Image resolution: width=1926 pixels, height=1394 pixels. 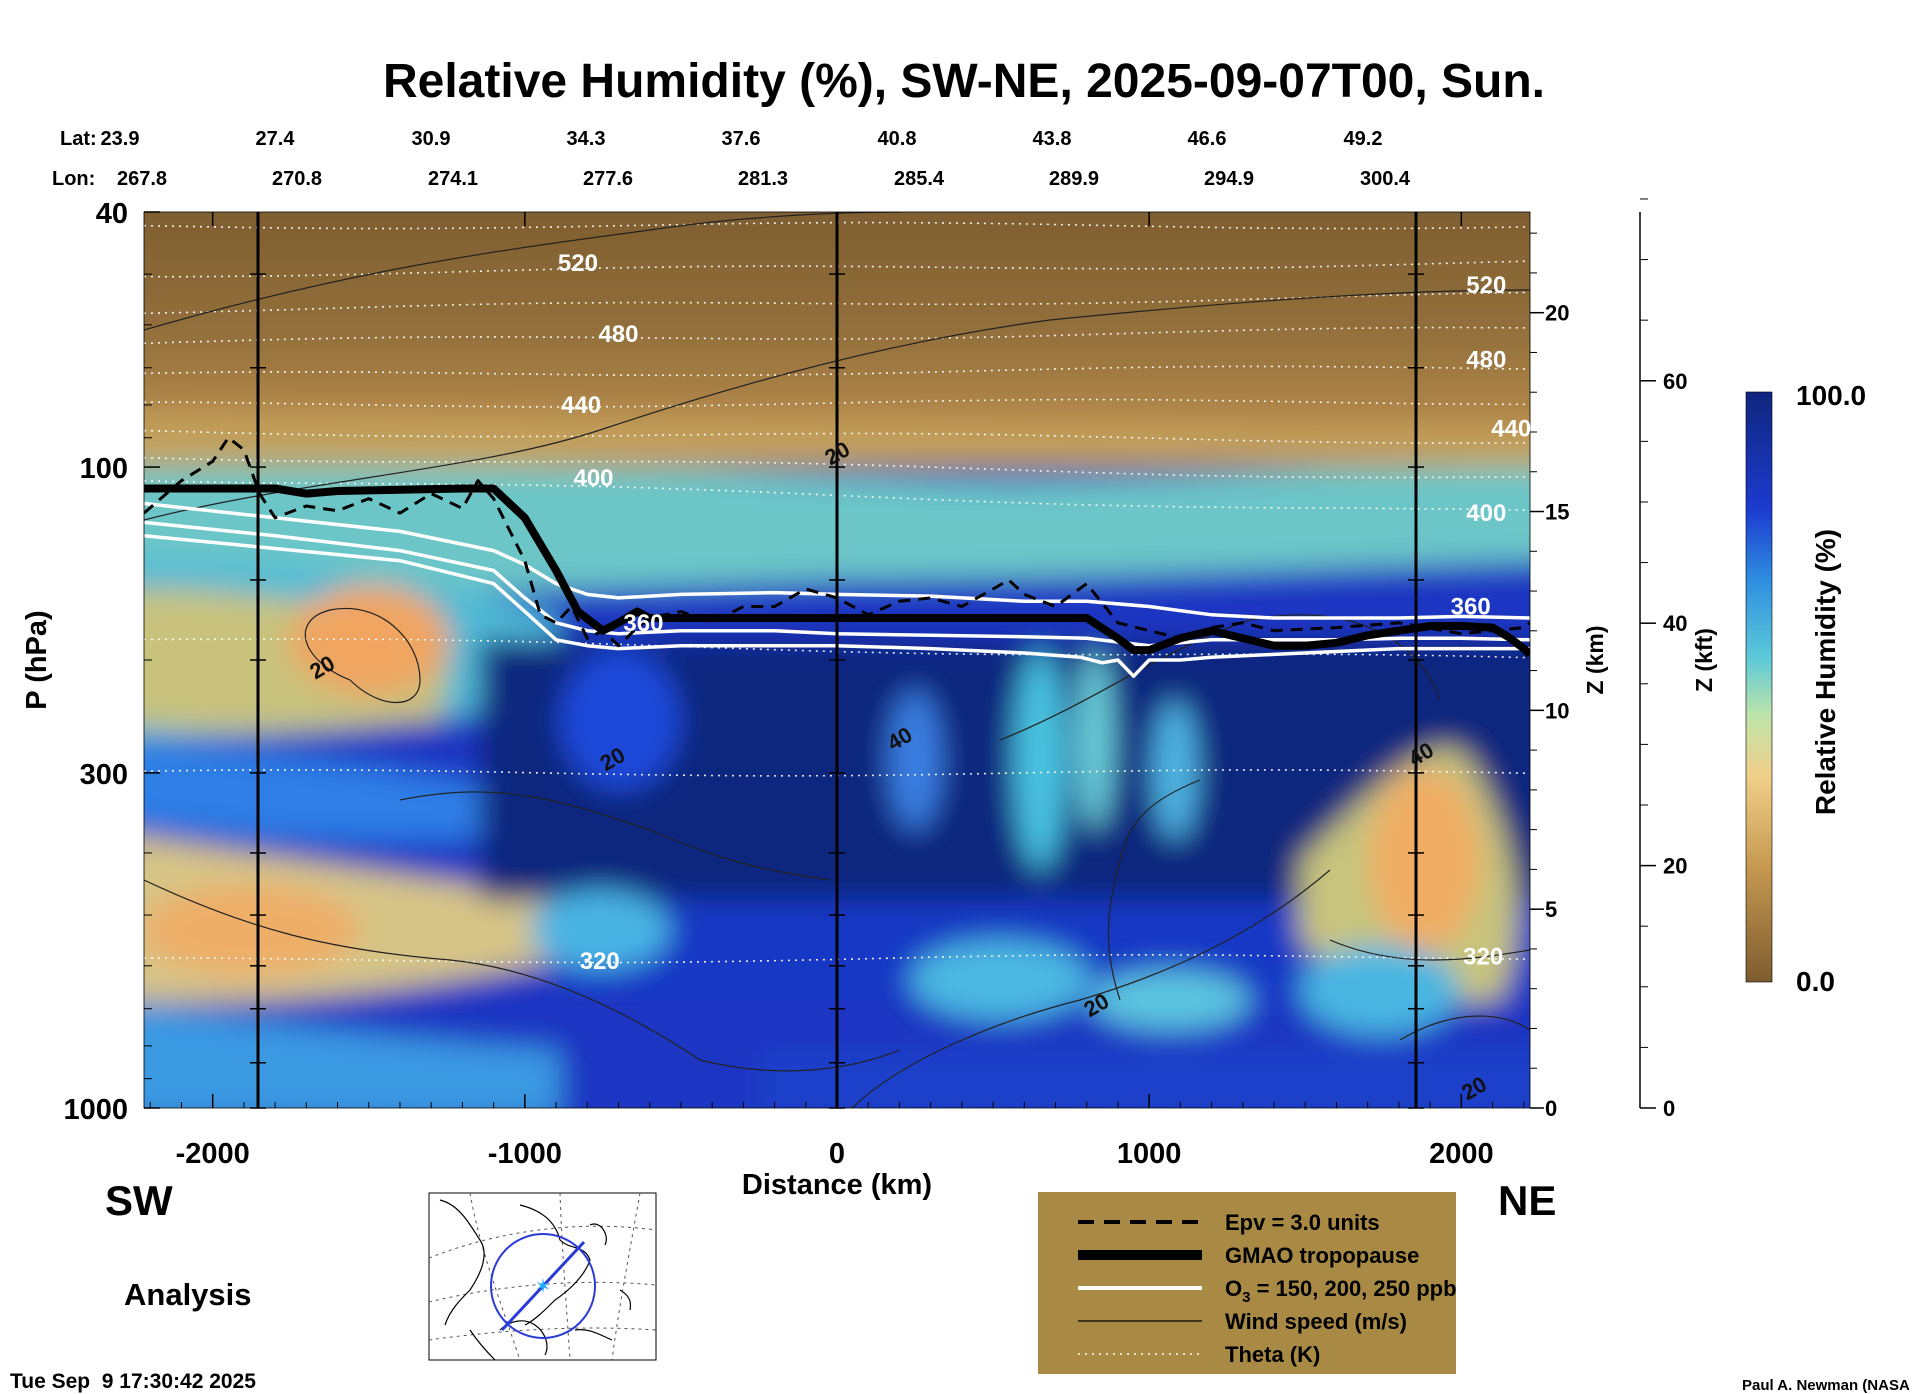 What do you see at coordinates (37, 659) in the screenshot?
I see `y-axis-title: P (hPa)` at bounding box center [37, 659].